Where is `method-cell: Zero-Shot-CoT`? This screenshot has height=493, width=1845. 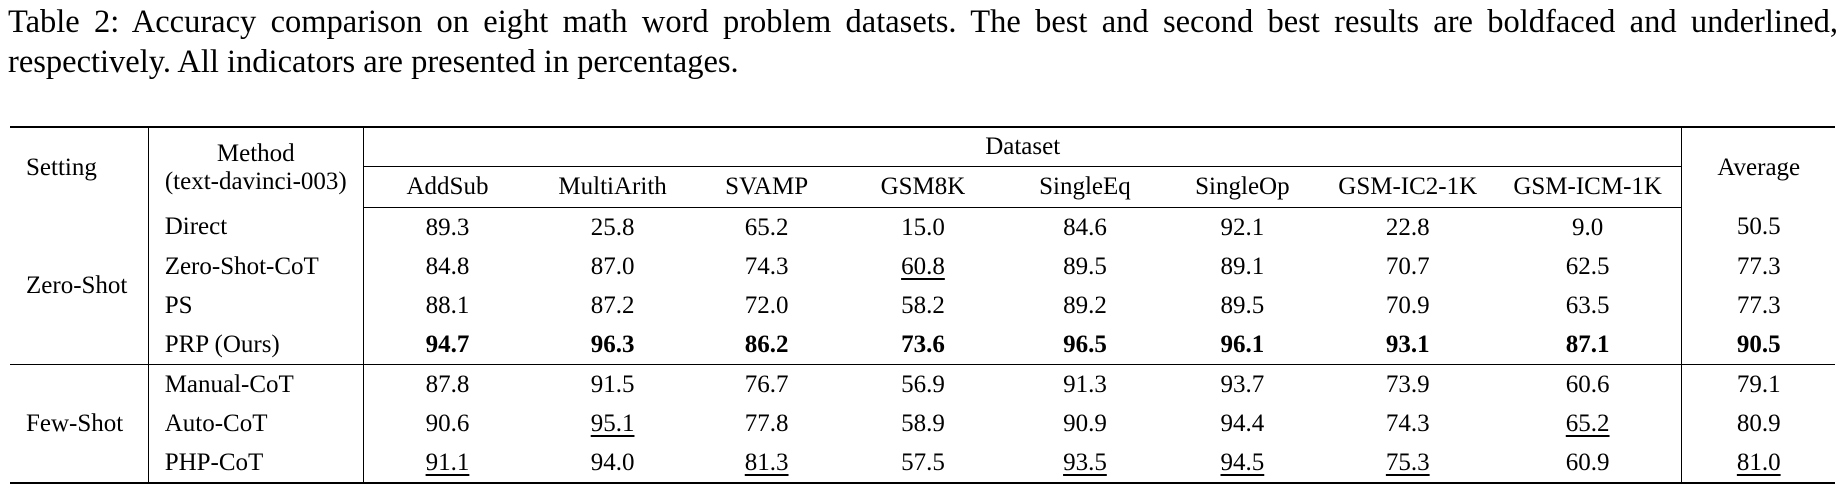
method-cell: Zero-Shot-CoT is located at coordinates (256, 266).